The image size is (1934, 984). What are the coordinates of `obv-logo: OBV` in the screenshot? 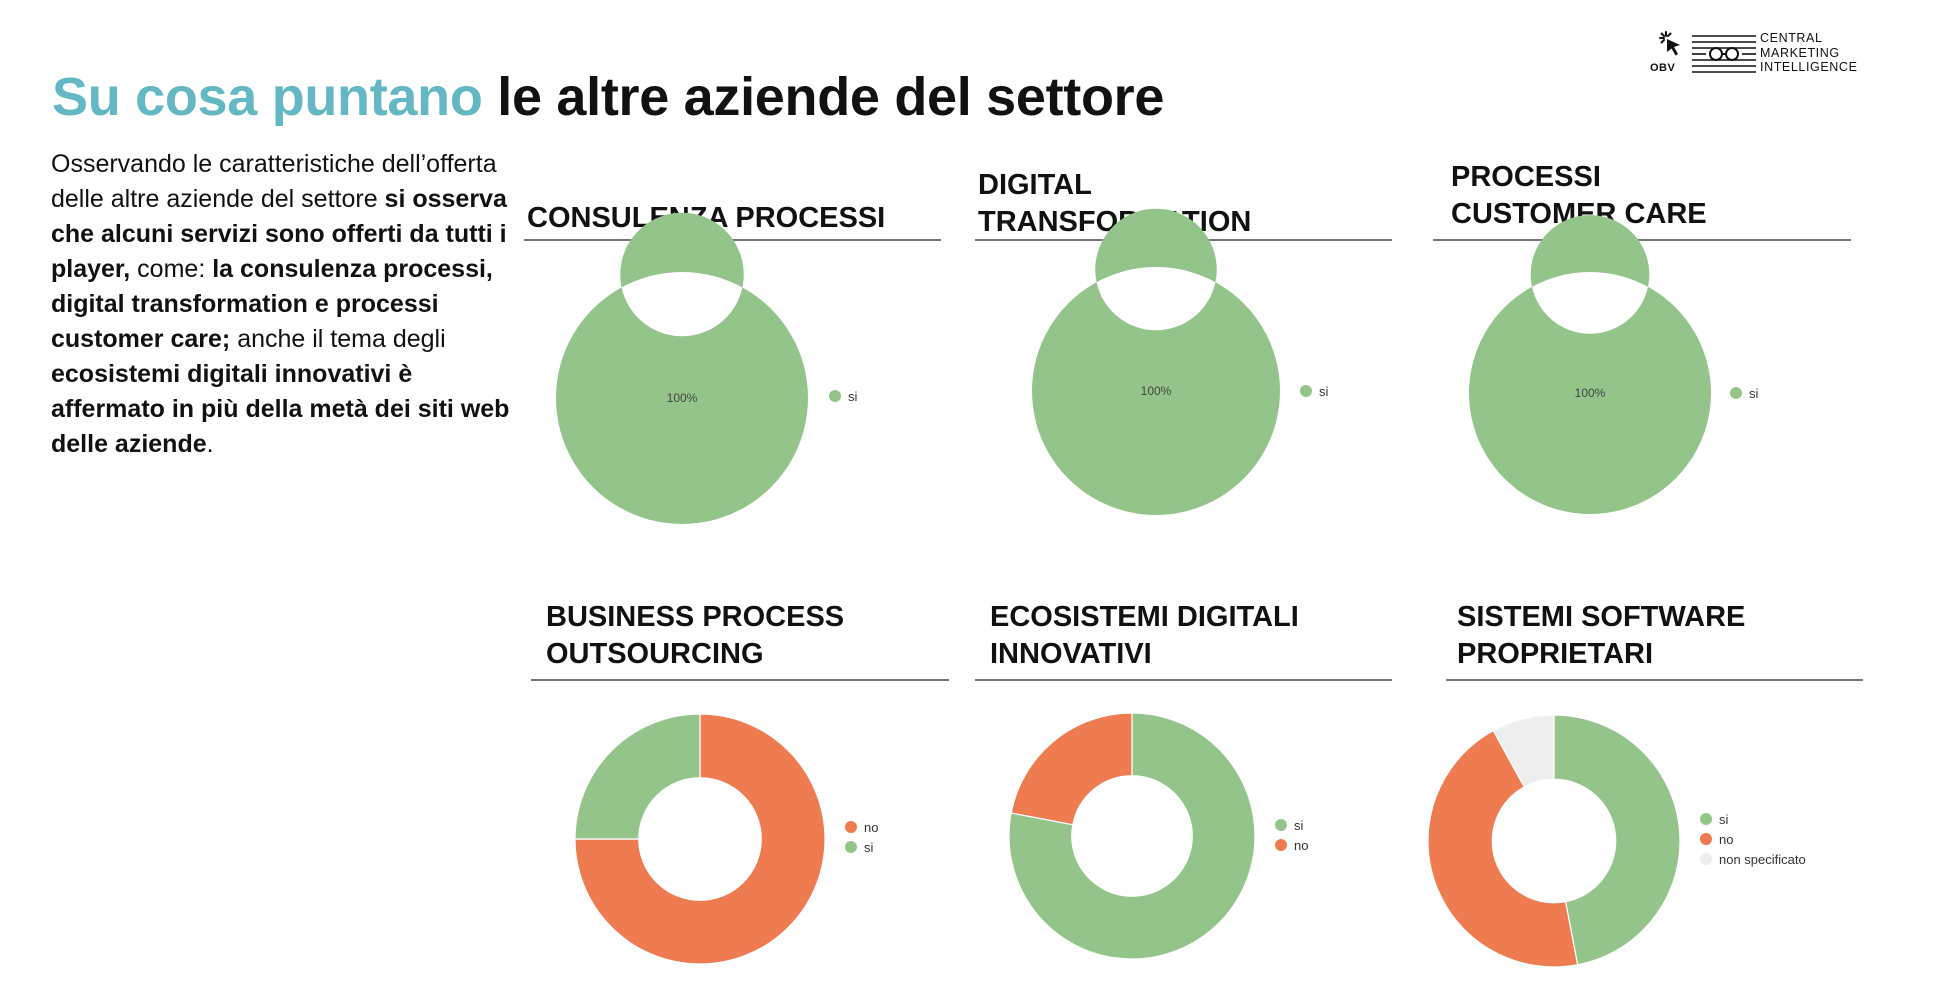 It's located at (1668, 55).